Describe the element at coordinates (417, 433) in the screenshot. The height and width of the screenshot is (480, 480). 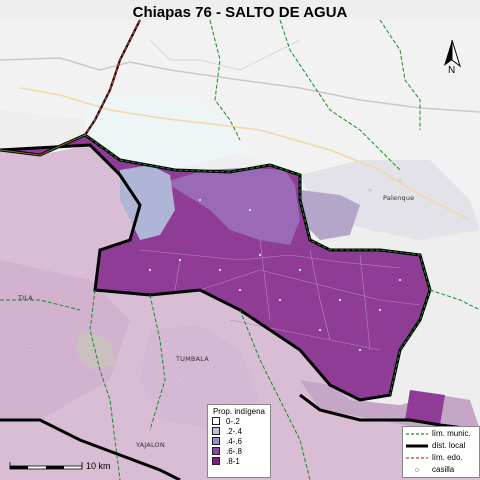
I see `green-dashed-line-icon` at that location.